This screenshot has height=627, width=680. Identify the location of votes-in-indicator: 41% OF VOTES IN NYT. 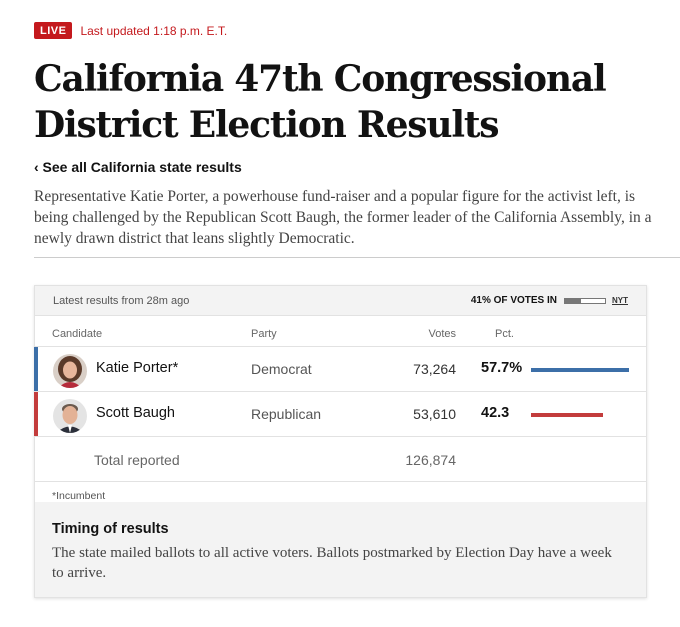
(549, 300).